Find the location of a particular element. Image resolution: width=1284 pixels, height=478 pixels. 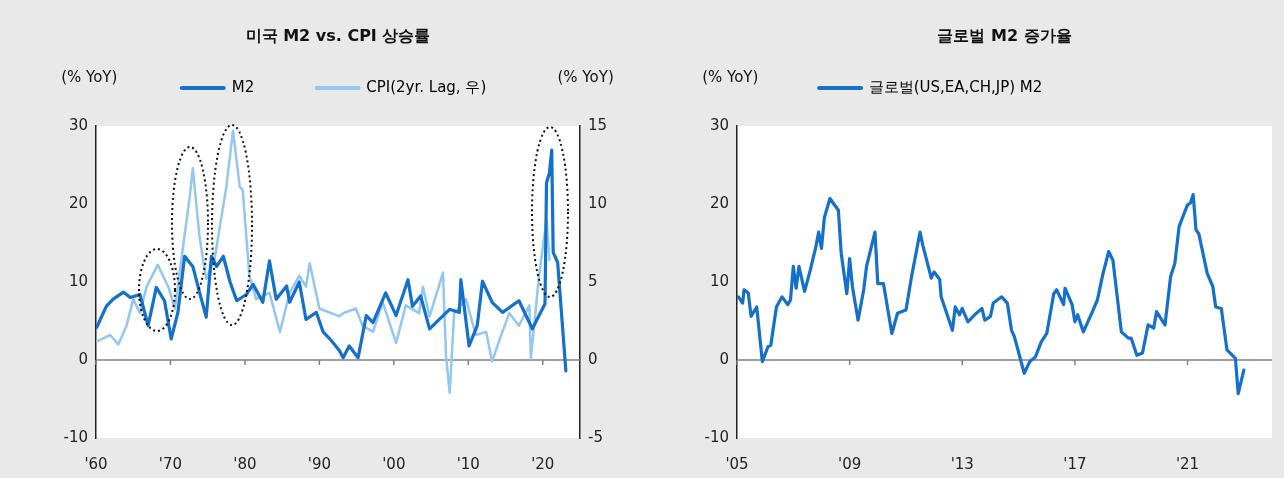

y2-axis-title: (% YoY) is located at coordinates (585, 77).